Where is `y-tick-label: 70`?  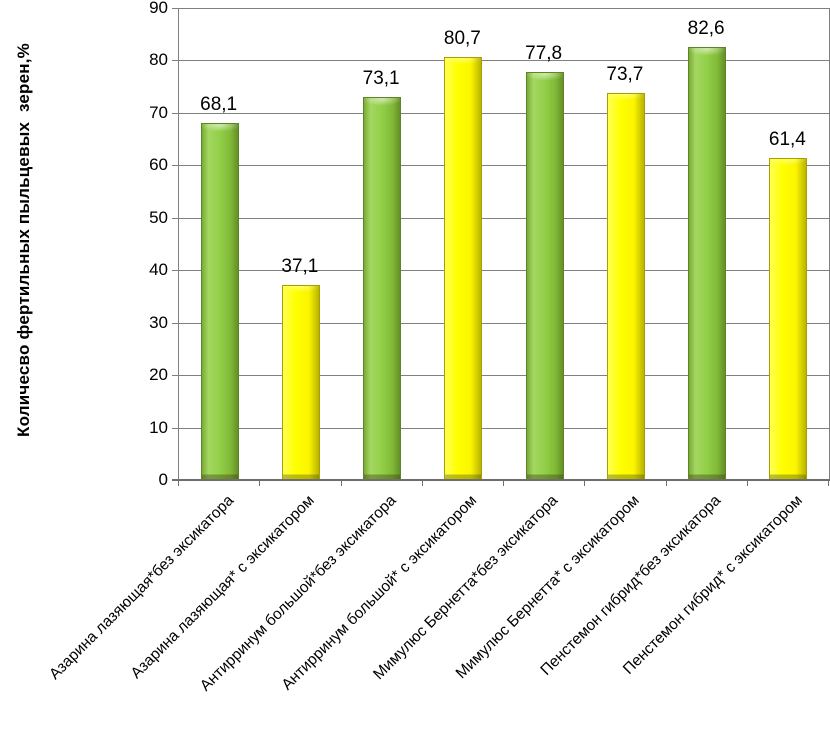 y-tick-label: 70 is located at coordinates (158, 112).